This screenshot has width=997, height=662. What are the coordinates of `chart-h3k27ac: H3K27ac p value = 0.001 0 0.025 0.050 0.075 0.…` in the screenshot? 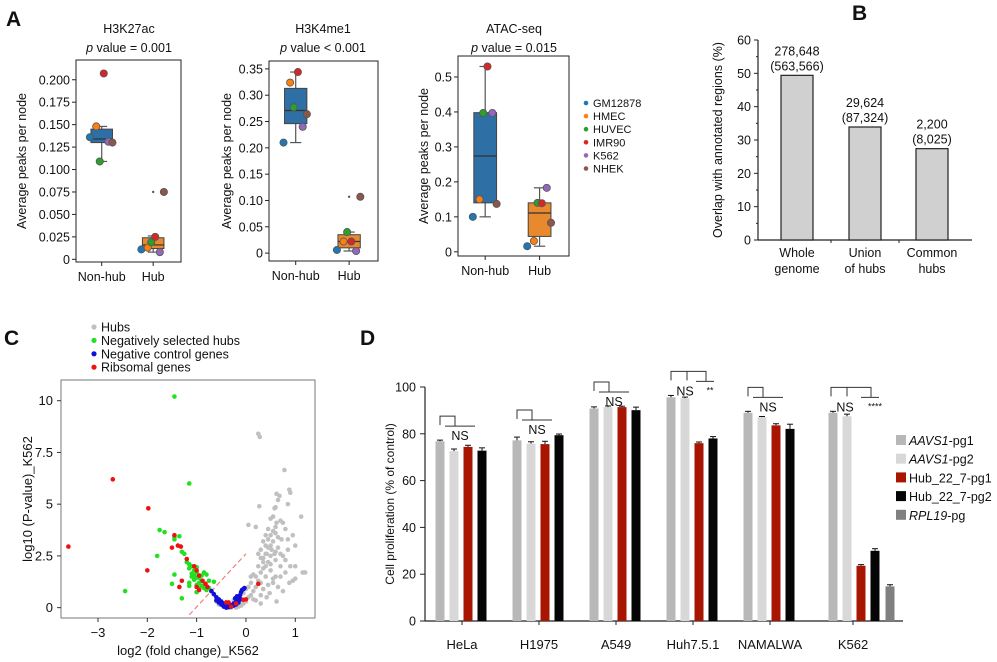 It's located at (98, 153).